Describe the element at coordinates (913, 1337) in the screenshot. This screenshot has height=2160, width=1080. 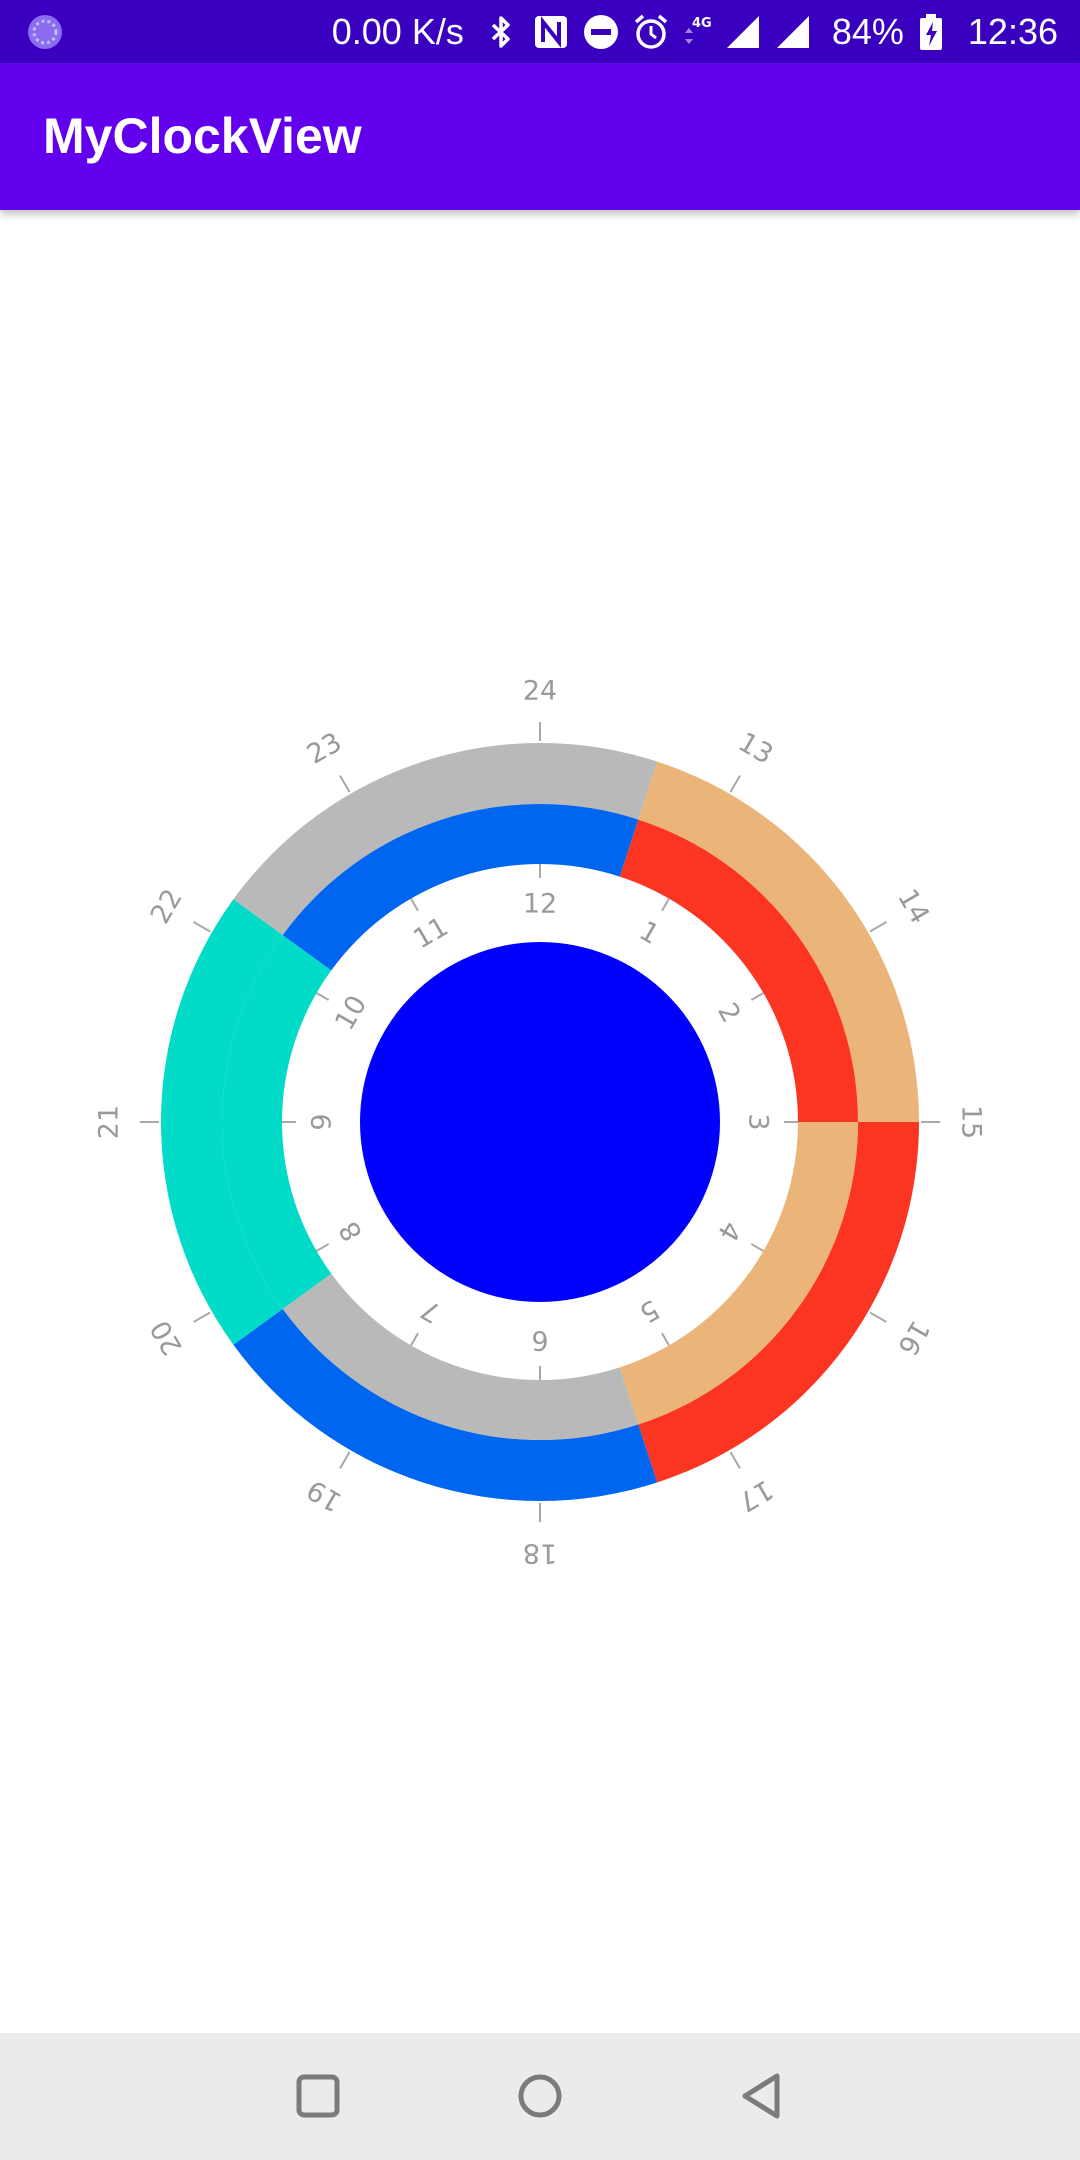
I see `outer-hour-label-16: 16` at that location.